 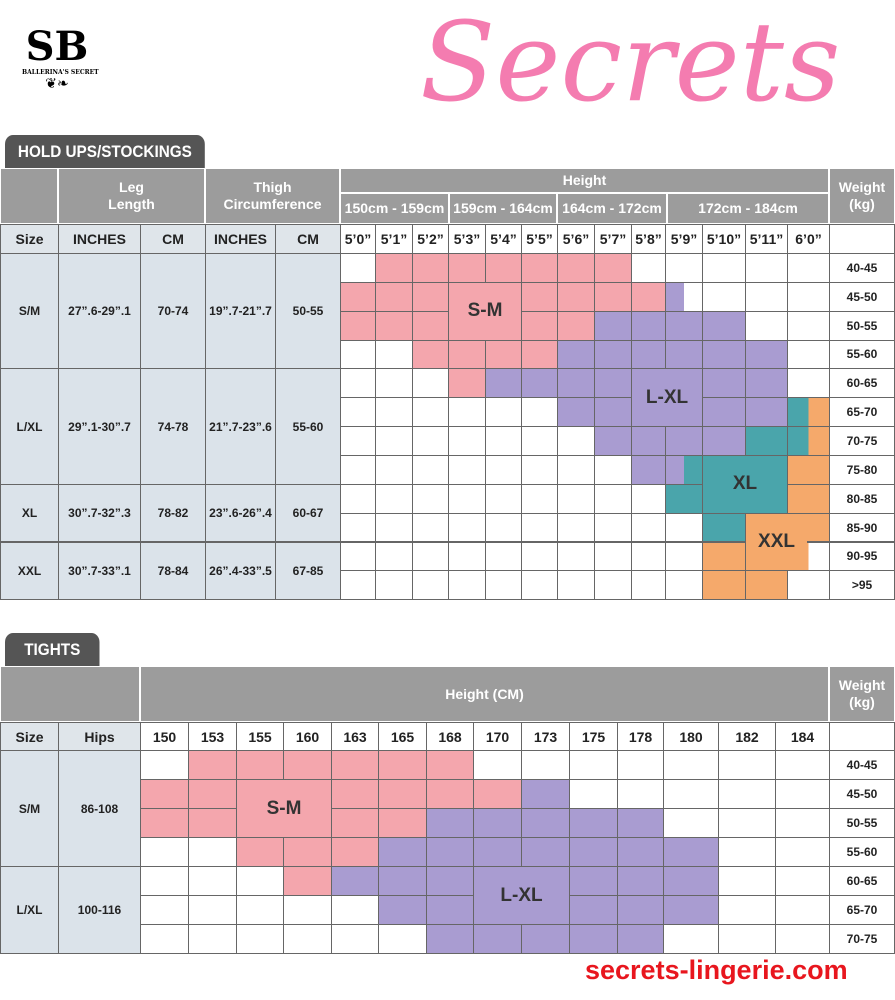 I want to click on size-row-thigh_in: 23”.6-26”.4, so click(x=240, y=513).